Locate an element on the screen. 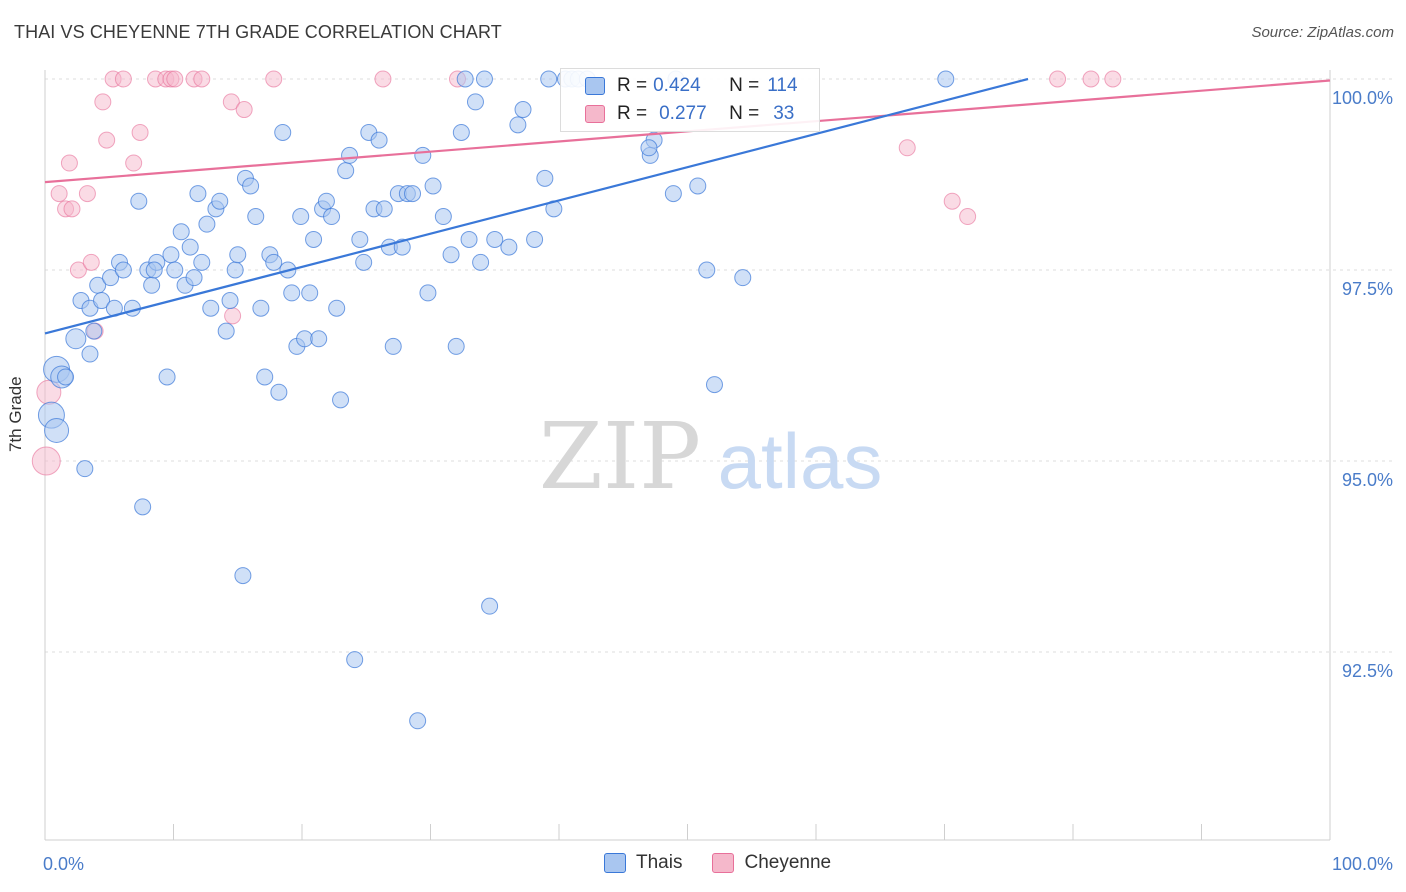 The height and width of the screenshot is (892, 1406). legend-n-value: 33 is located at coordinates (784, 113).